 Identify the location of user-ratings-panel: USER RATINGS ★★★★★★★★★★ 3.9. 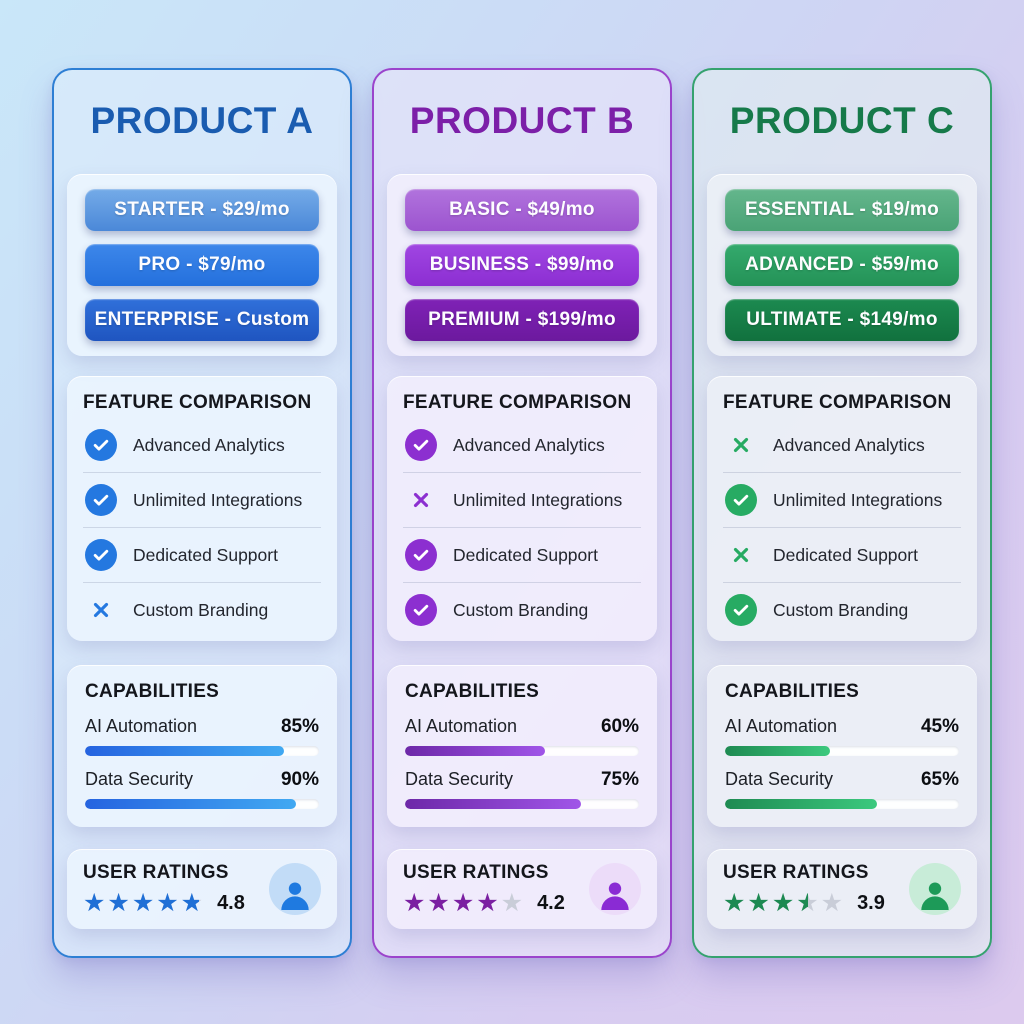
(842, 889).